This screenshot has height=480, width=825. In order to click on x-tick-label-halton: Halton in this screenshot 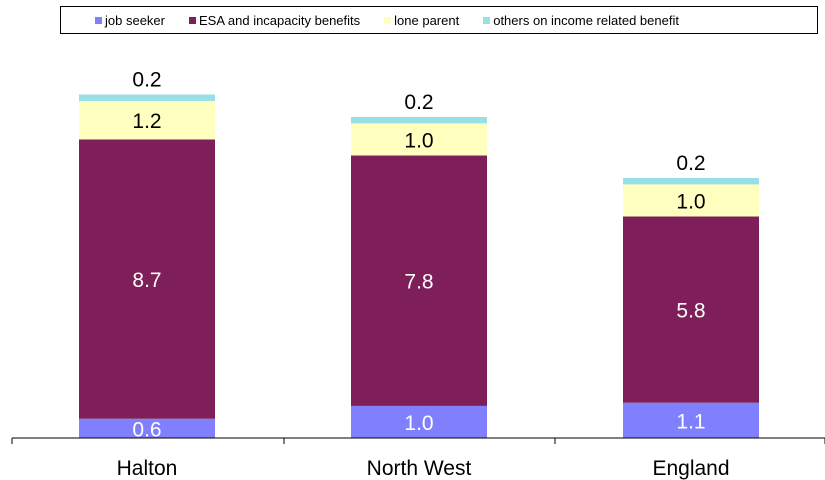, I will do `click(147, 468)`.